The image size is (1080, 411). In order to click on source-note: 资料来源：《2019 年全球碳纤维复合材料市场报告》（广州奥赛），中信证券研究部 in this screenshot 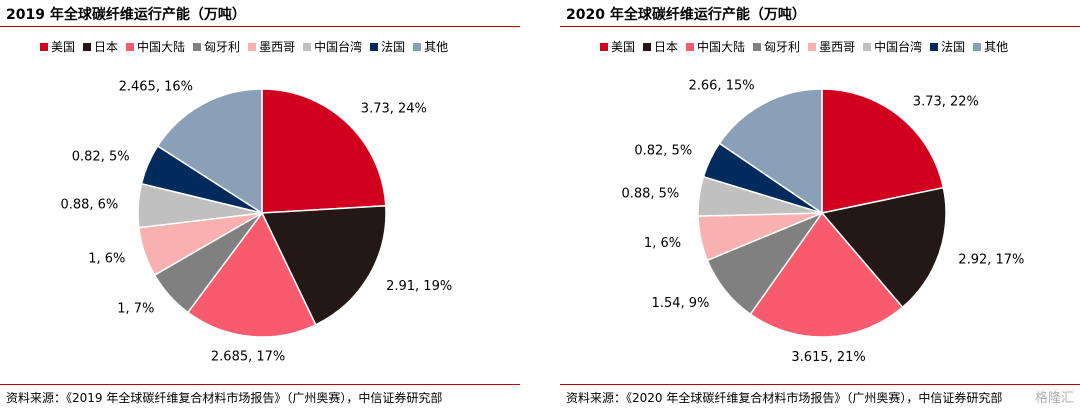, I will do `click(224, 398)`.